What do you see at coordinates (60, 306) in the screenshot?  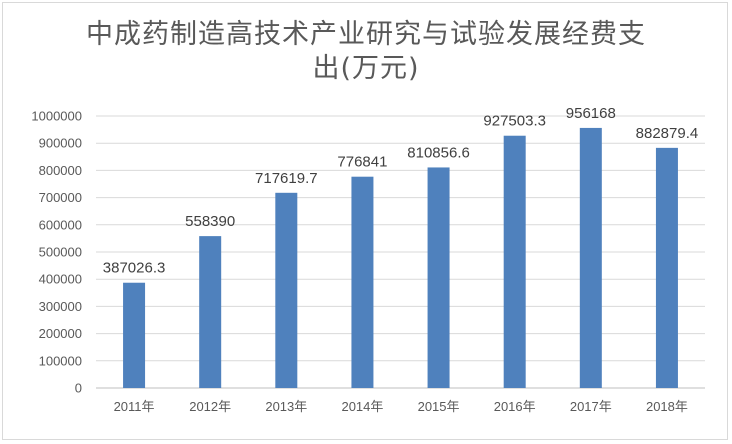 I see `y-tick-label: 300000` at bounding box center [60, 306].